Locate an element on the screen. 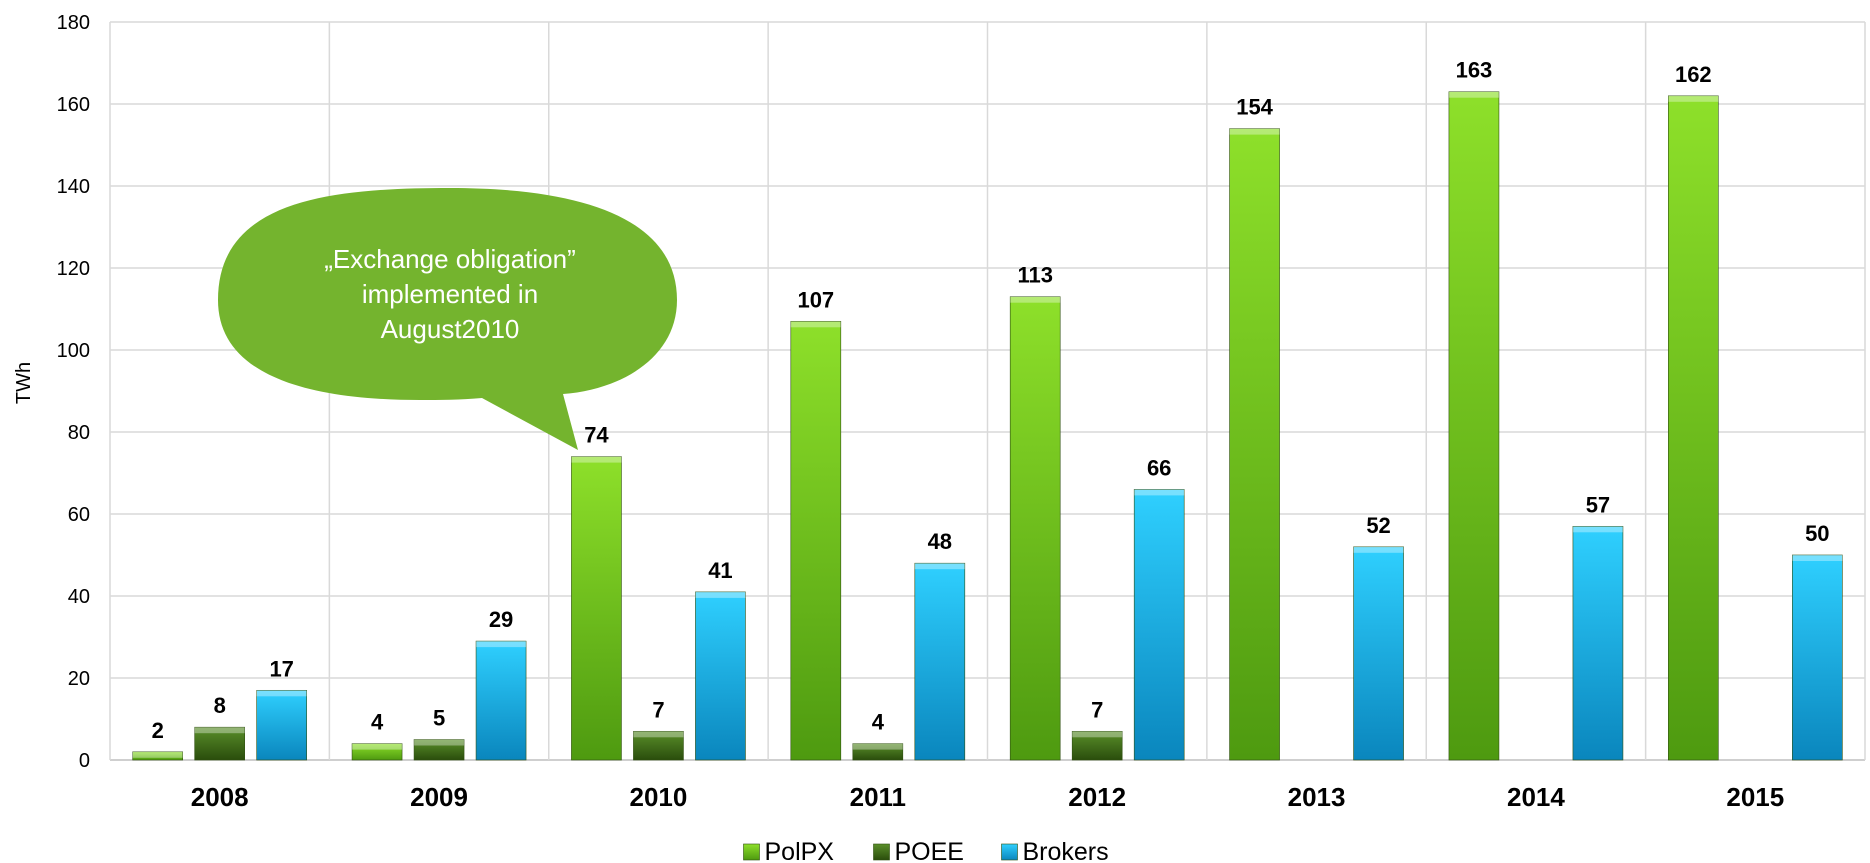 The height and width of the screenshot is (863, 1870). x-tick-label: 2013 is located at coordinates (1317, 797).